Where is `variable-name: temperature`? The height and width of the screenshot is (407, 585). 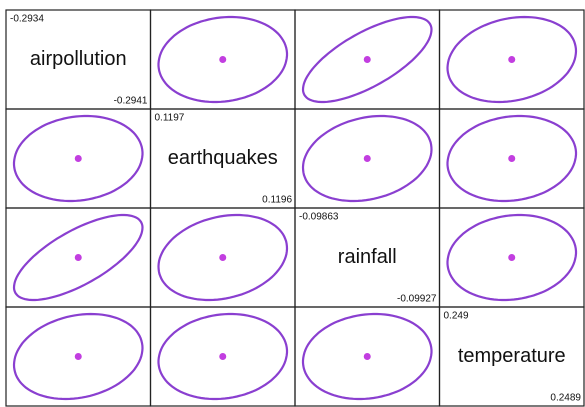 variable-name: temperature is located at coordinates (512, 356).